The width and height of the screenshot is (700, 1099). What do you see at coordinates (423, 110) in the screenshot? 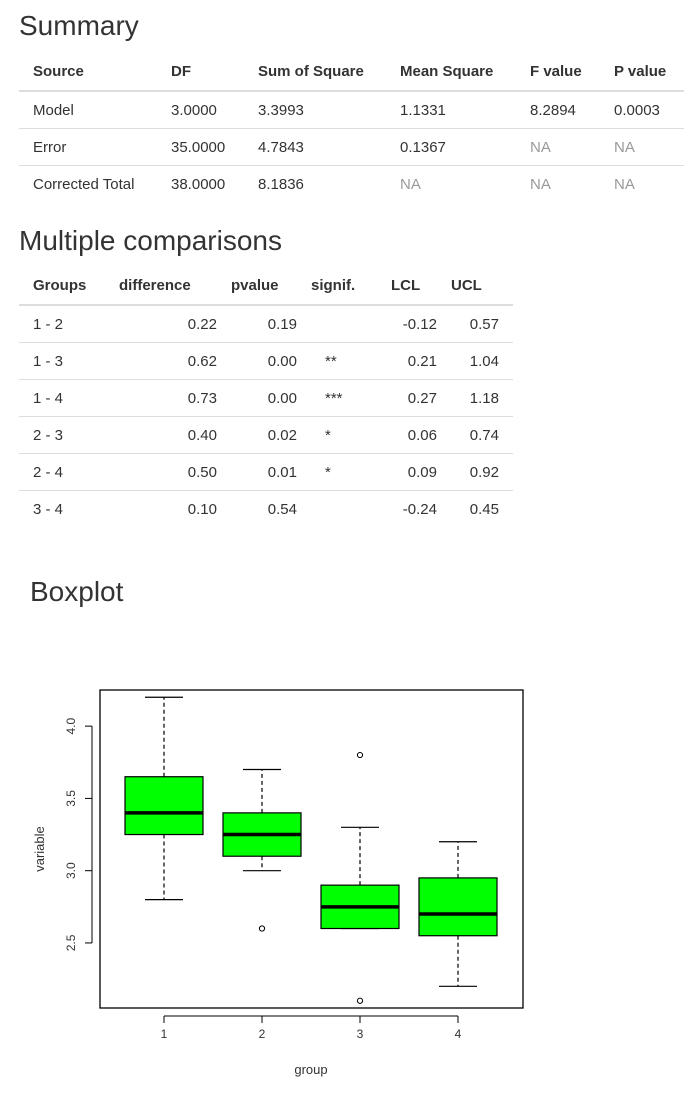
I see `table-cell: 1.1331` at bounding box center [423, 110].